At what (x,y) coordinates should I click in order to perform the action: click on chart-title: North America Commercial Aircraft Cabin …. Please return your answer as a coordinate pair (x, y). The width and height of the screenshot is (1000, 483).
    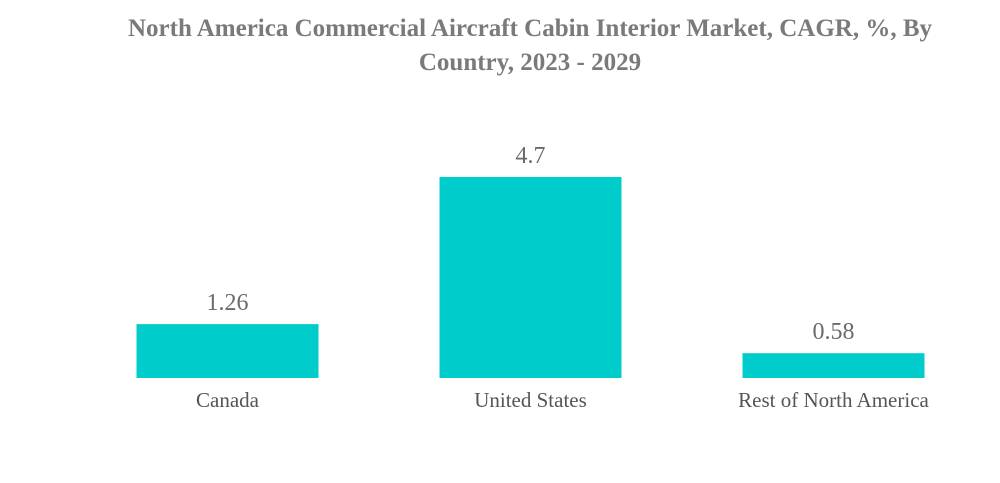
    Looking at the image, I should click on (529, 45).